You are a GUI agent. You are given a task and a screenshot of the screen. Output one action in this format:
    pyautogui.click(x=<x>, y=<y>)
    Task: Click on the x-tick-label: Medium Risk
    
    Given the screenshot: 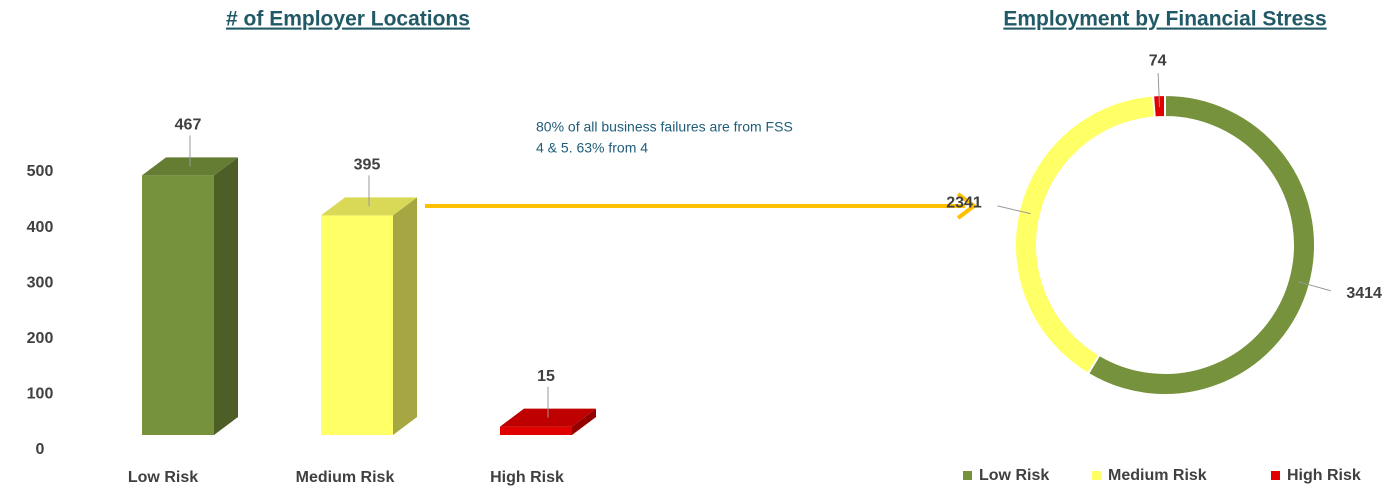 What is the action you would take?
    pyautogui.click(x=345, y=477)
    